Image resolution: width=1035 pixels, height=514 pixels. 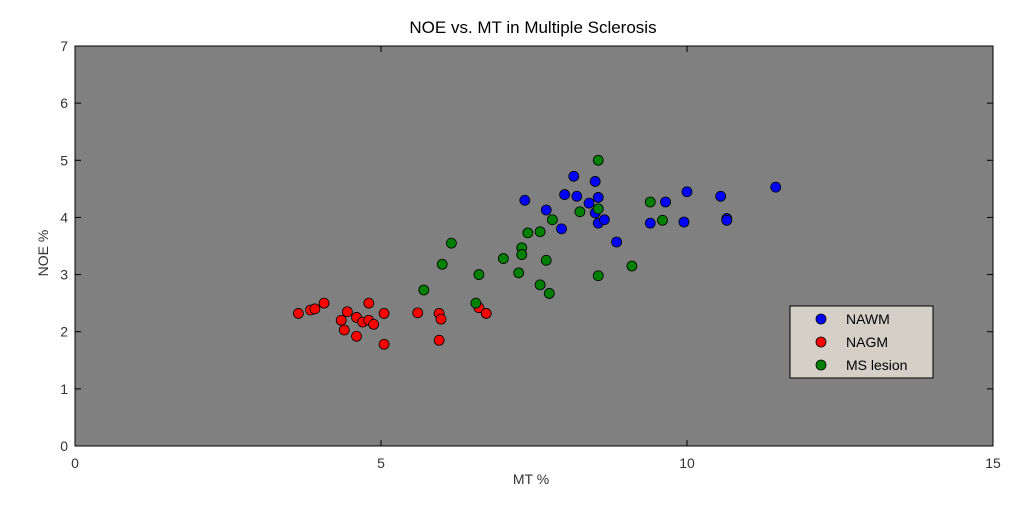 I want to click on y-tick-label: 4, so click(x=64, y=217).